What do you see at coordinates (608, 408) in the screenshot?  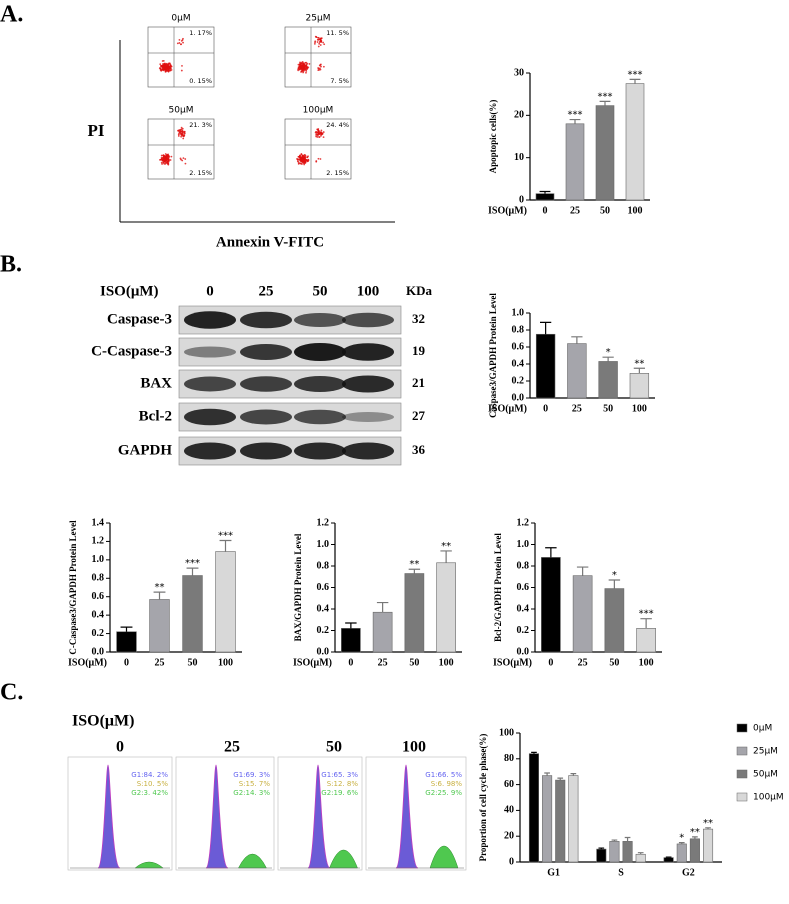 I see `x-tick-label: 50` at bounding box center [608, 408].